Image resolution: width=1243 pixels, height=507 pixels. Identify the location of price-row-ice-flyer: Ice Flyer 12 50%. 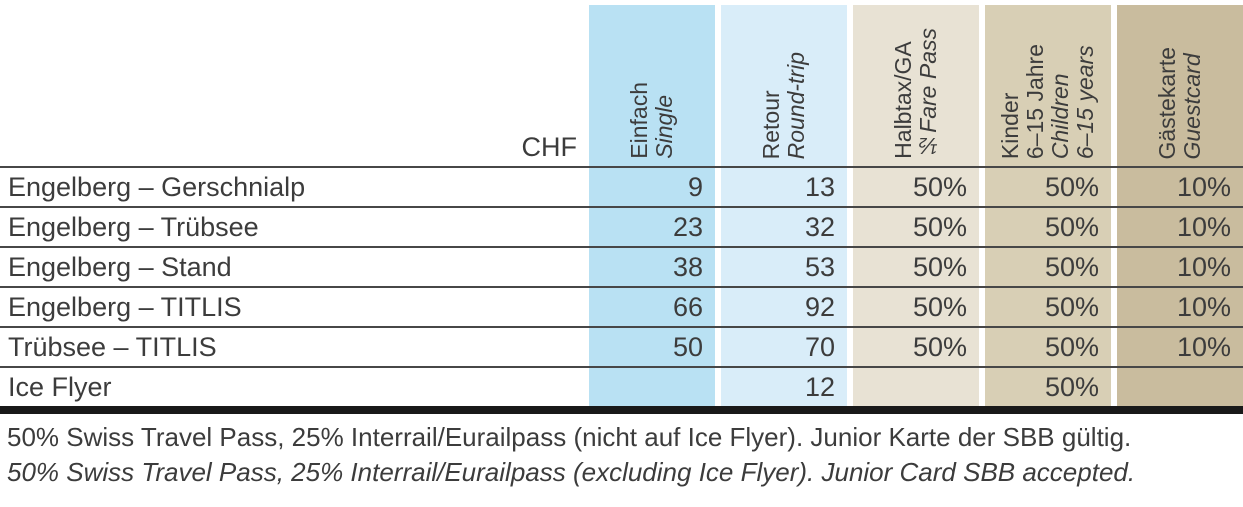
(621, 387).